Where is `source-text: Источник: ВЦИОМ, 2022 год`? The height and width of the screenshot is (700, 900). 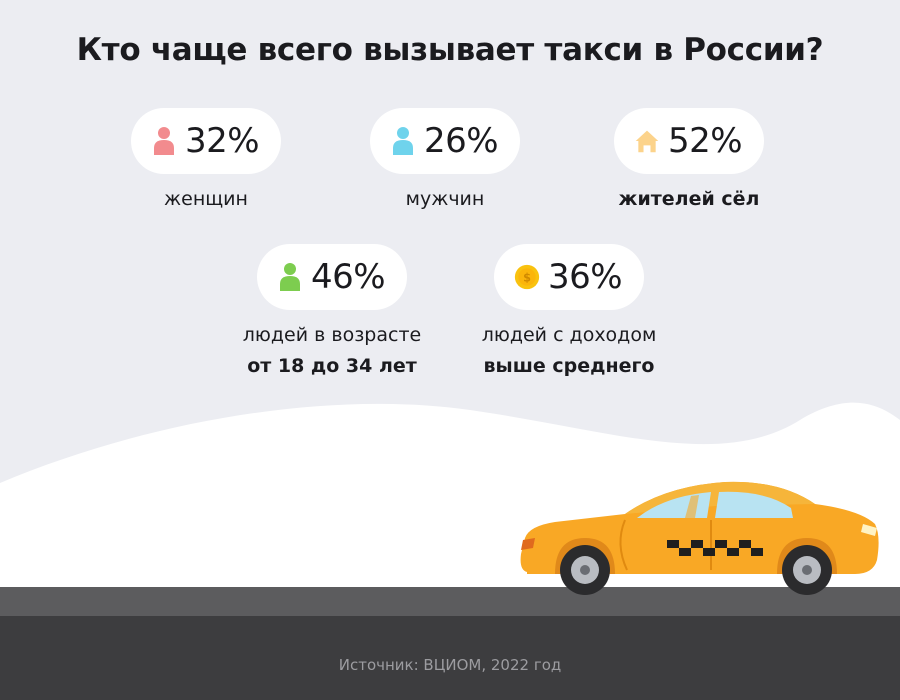
source-text: Источник: ВЦИОМ, 2022 год is located at coordinates (450, 665).